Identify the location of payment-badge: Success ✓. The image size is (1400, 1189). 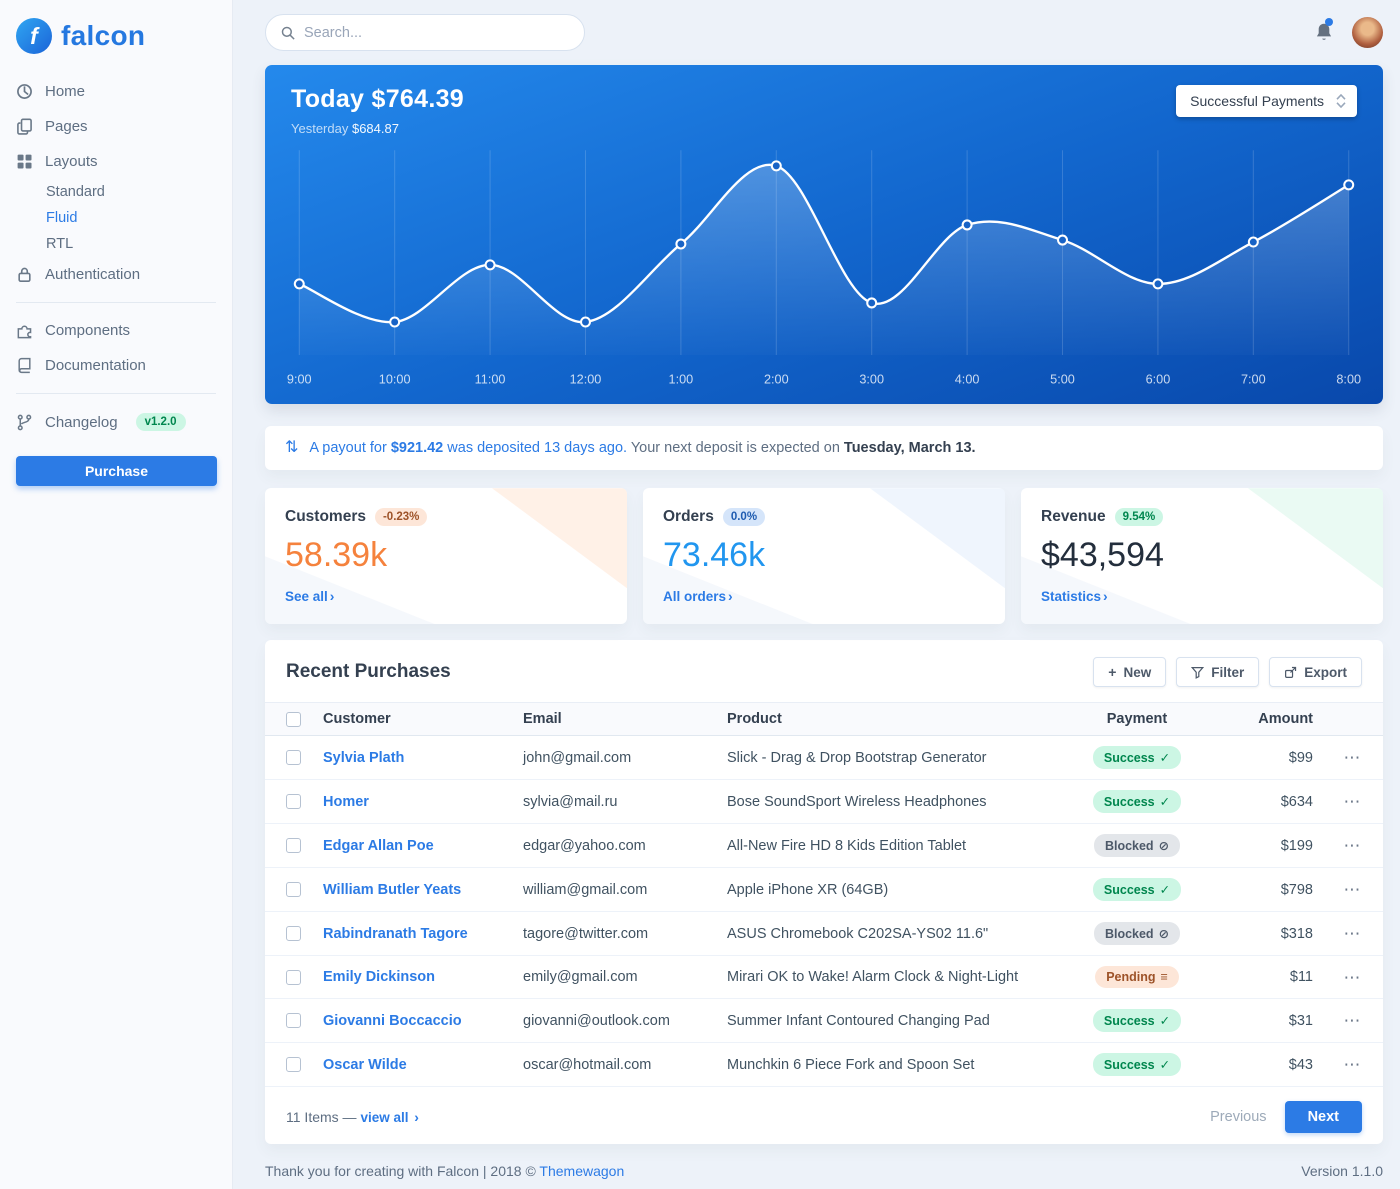
(1137, 1021).